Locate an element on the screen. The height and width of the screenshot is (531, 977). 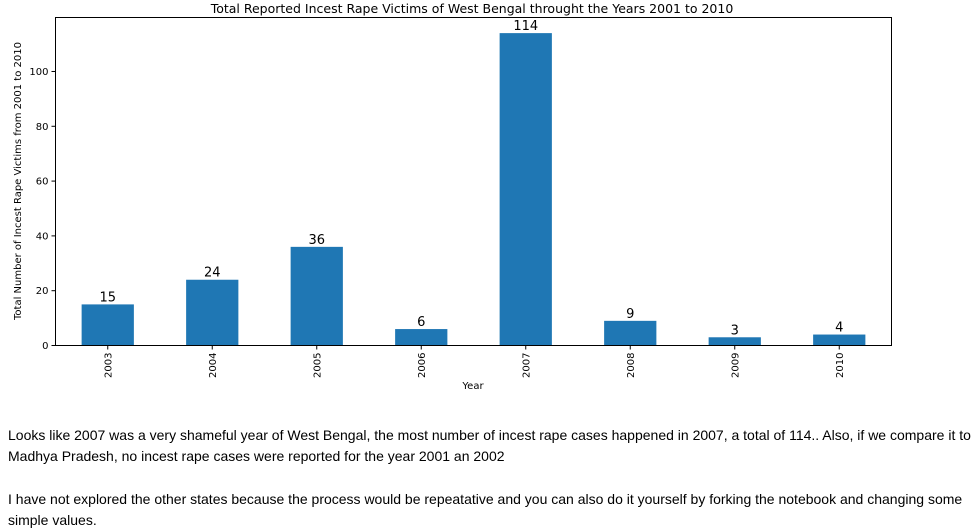
bar-2003 is located at coordinates (107, 325).